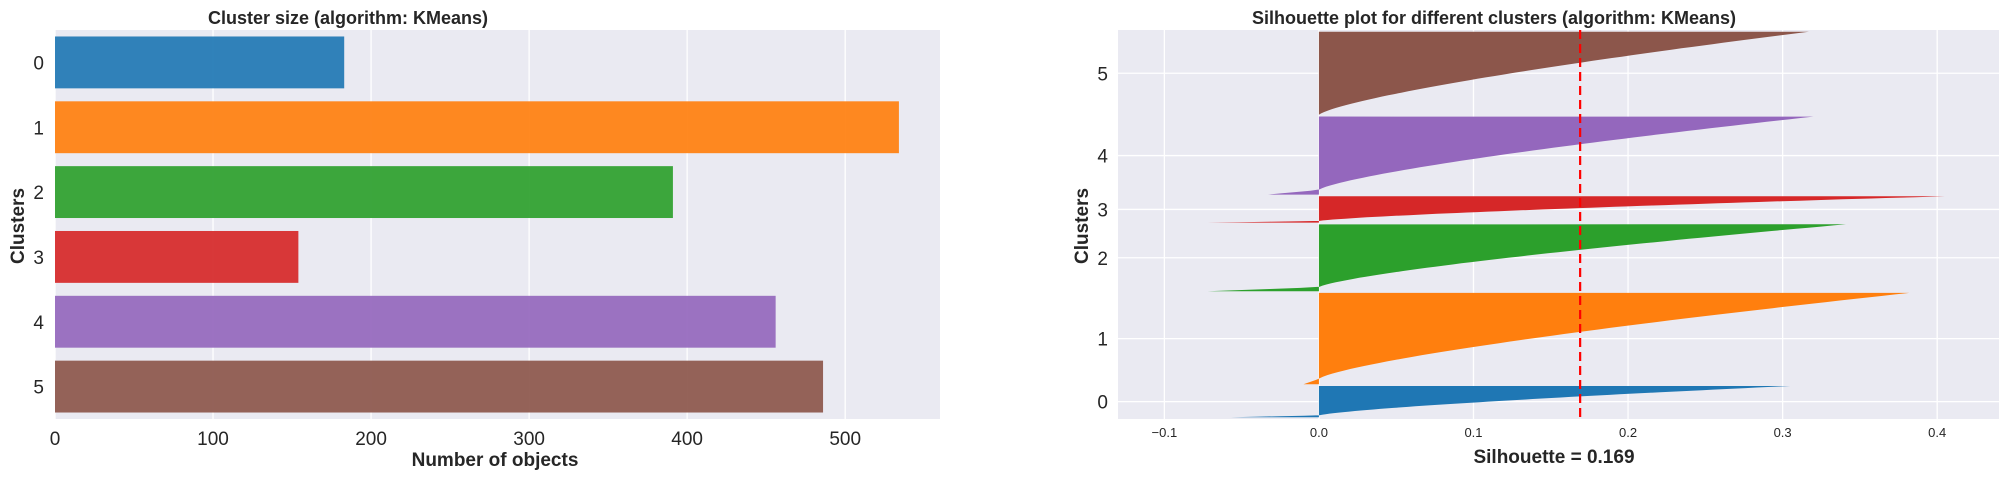 The image size is (2001, 483). Describe the element at coordinates (348, 18) in the screenshot. I see `cluster-size-title: Cluster size (algorithm: KMeans)` at that location.